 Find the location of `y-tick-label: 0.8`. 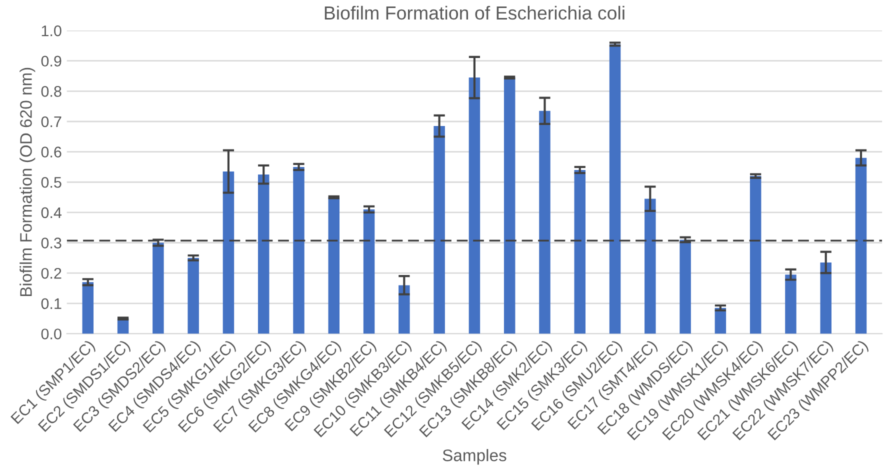

y-tick-label: 0.8 is located at coordinates (51, 91).